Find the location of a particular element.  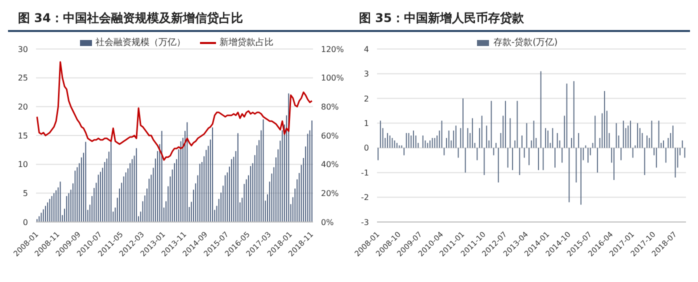

y2-tick-label: 100% is located at coordinates (332, 78).